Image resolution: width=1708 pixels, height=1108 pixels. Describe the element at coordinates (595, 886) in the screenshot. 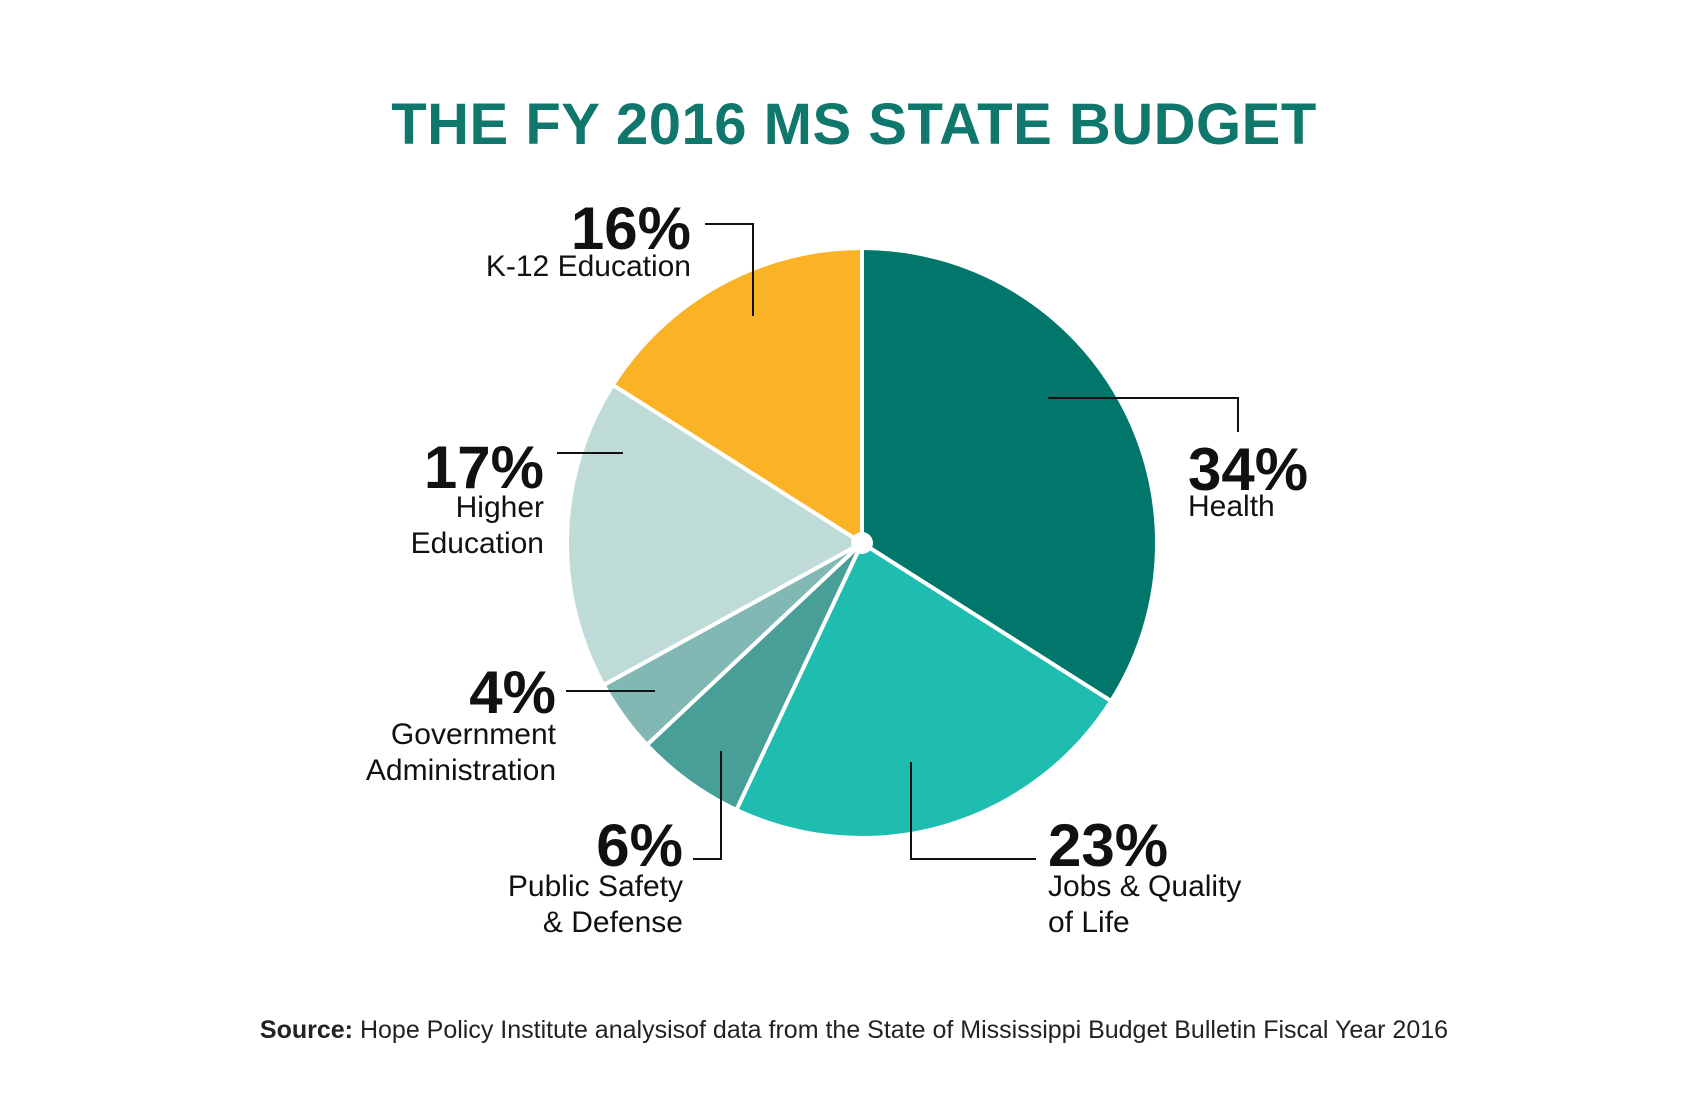

I see `category-label-public-safety-and-defense: Public Safety` at that location.